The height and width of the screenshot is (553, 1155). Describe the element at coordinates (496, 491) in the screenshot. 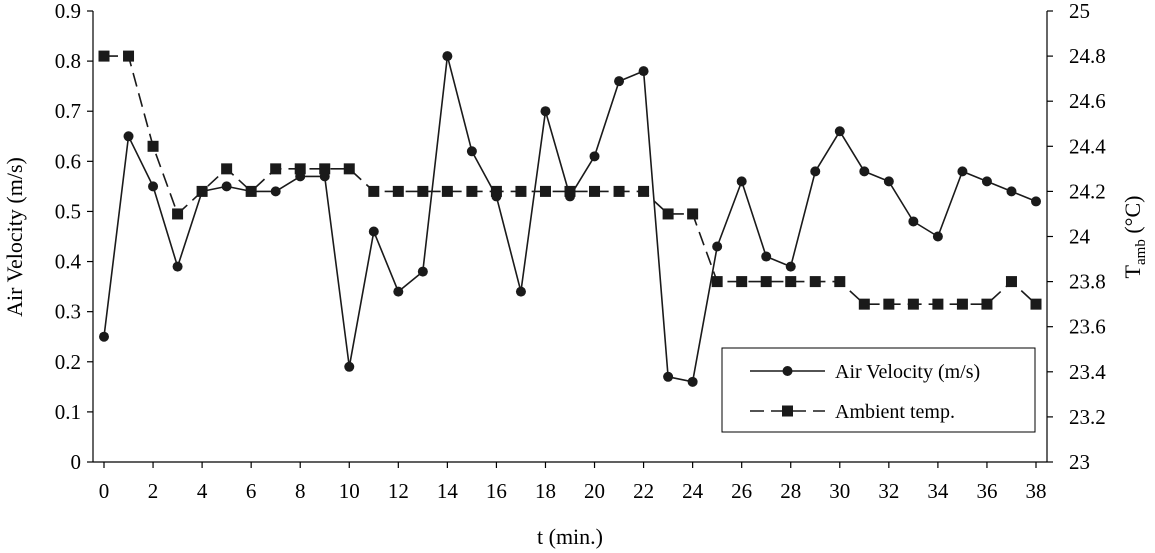

I see `x-tick-label: 16` at that location.